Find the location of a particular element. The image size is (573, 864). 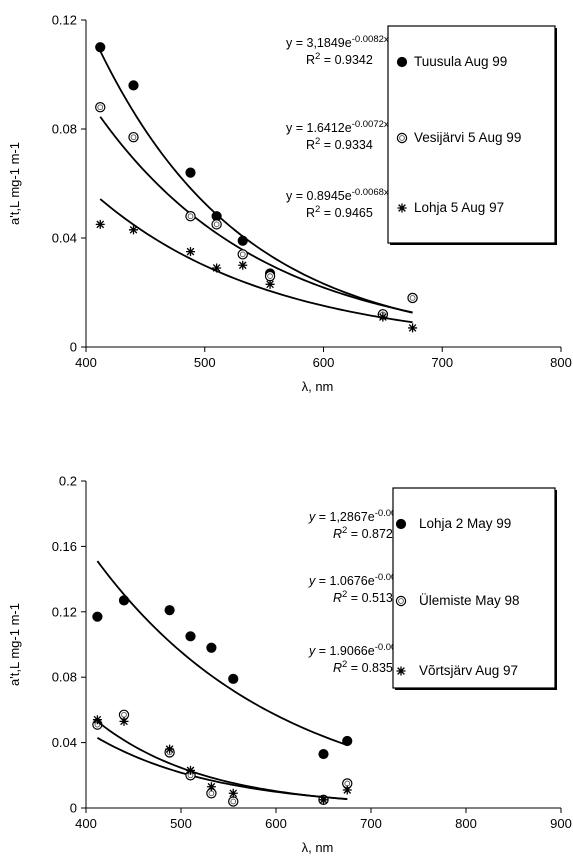

legend-label: Ülemiste May 98 is located at coordinates (469, 600).